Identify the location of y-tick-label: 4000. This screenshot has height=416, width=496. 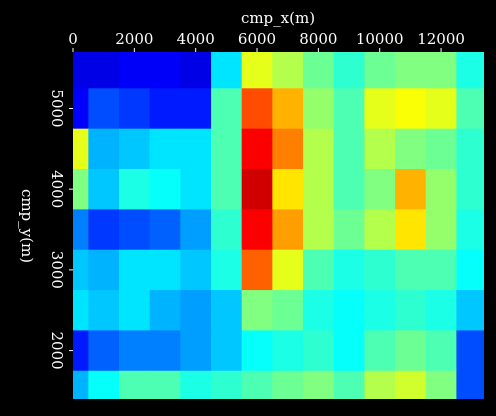
(57, 189).